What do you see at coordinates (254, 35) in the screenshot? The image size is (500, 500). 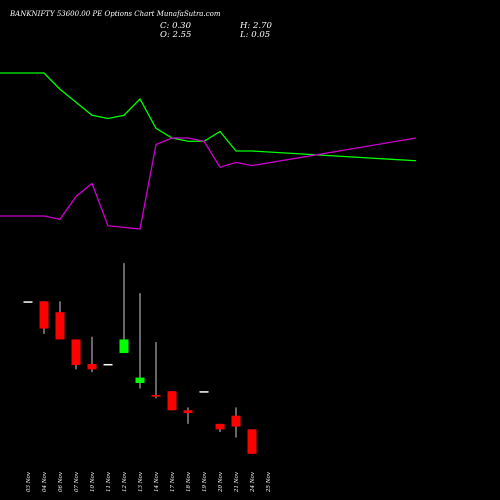 I see `low-value: L: 0.05` at bounding box center [254, 35].